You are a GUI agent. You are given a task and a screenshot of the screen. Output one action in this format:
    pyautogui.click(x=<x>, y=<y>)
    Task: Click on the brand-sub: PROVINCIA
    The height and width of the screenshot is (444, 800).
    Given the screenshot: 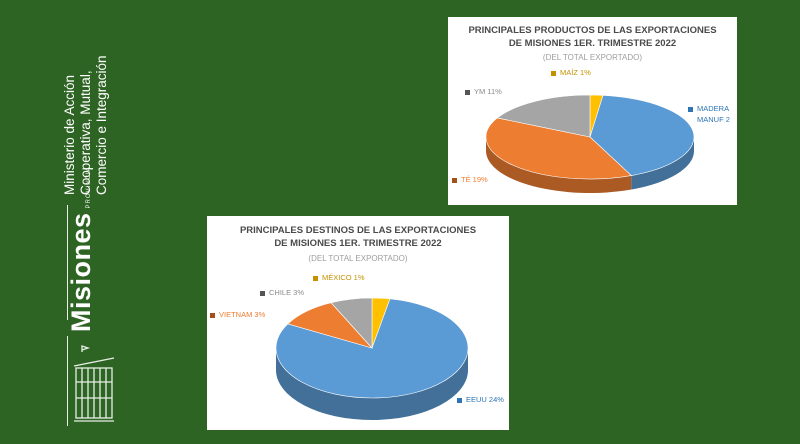 What is the action you would take?
    pyautogui.click(x=89, y=187)
    